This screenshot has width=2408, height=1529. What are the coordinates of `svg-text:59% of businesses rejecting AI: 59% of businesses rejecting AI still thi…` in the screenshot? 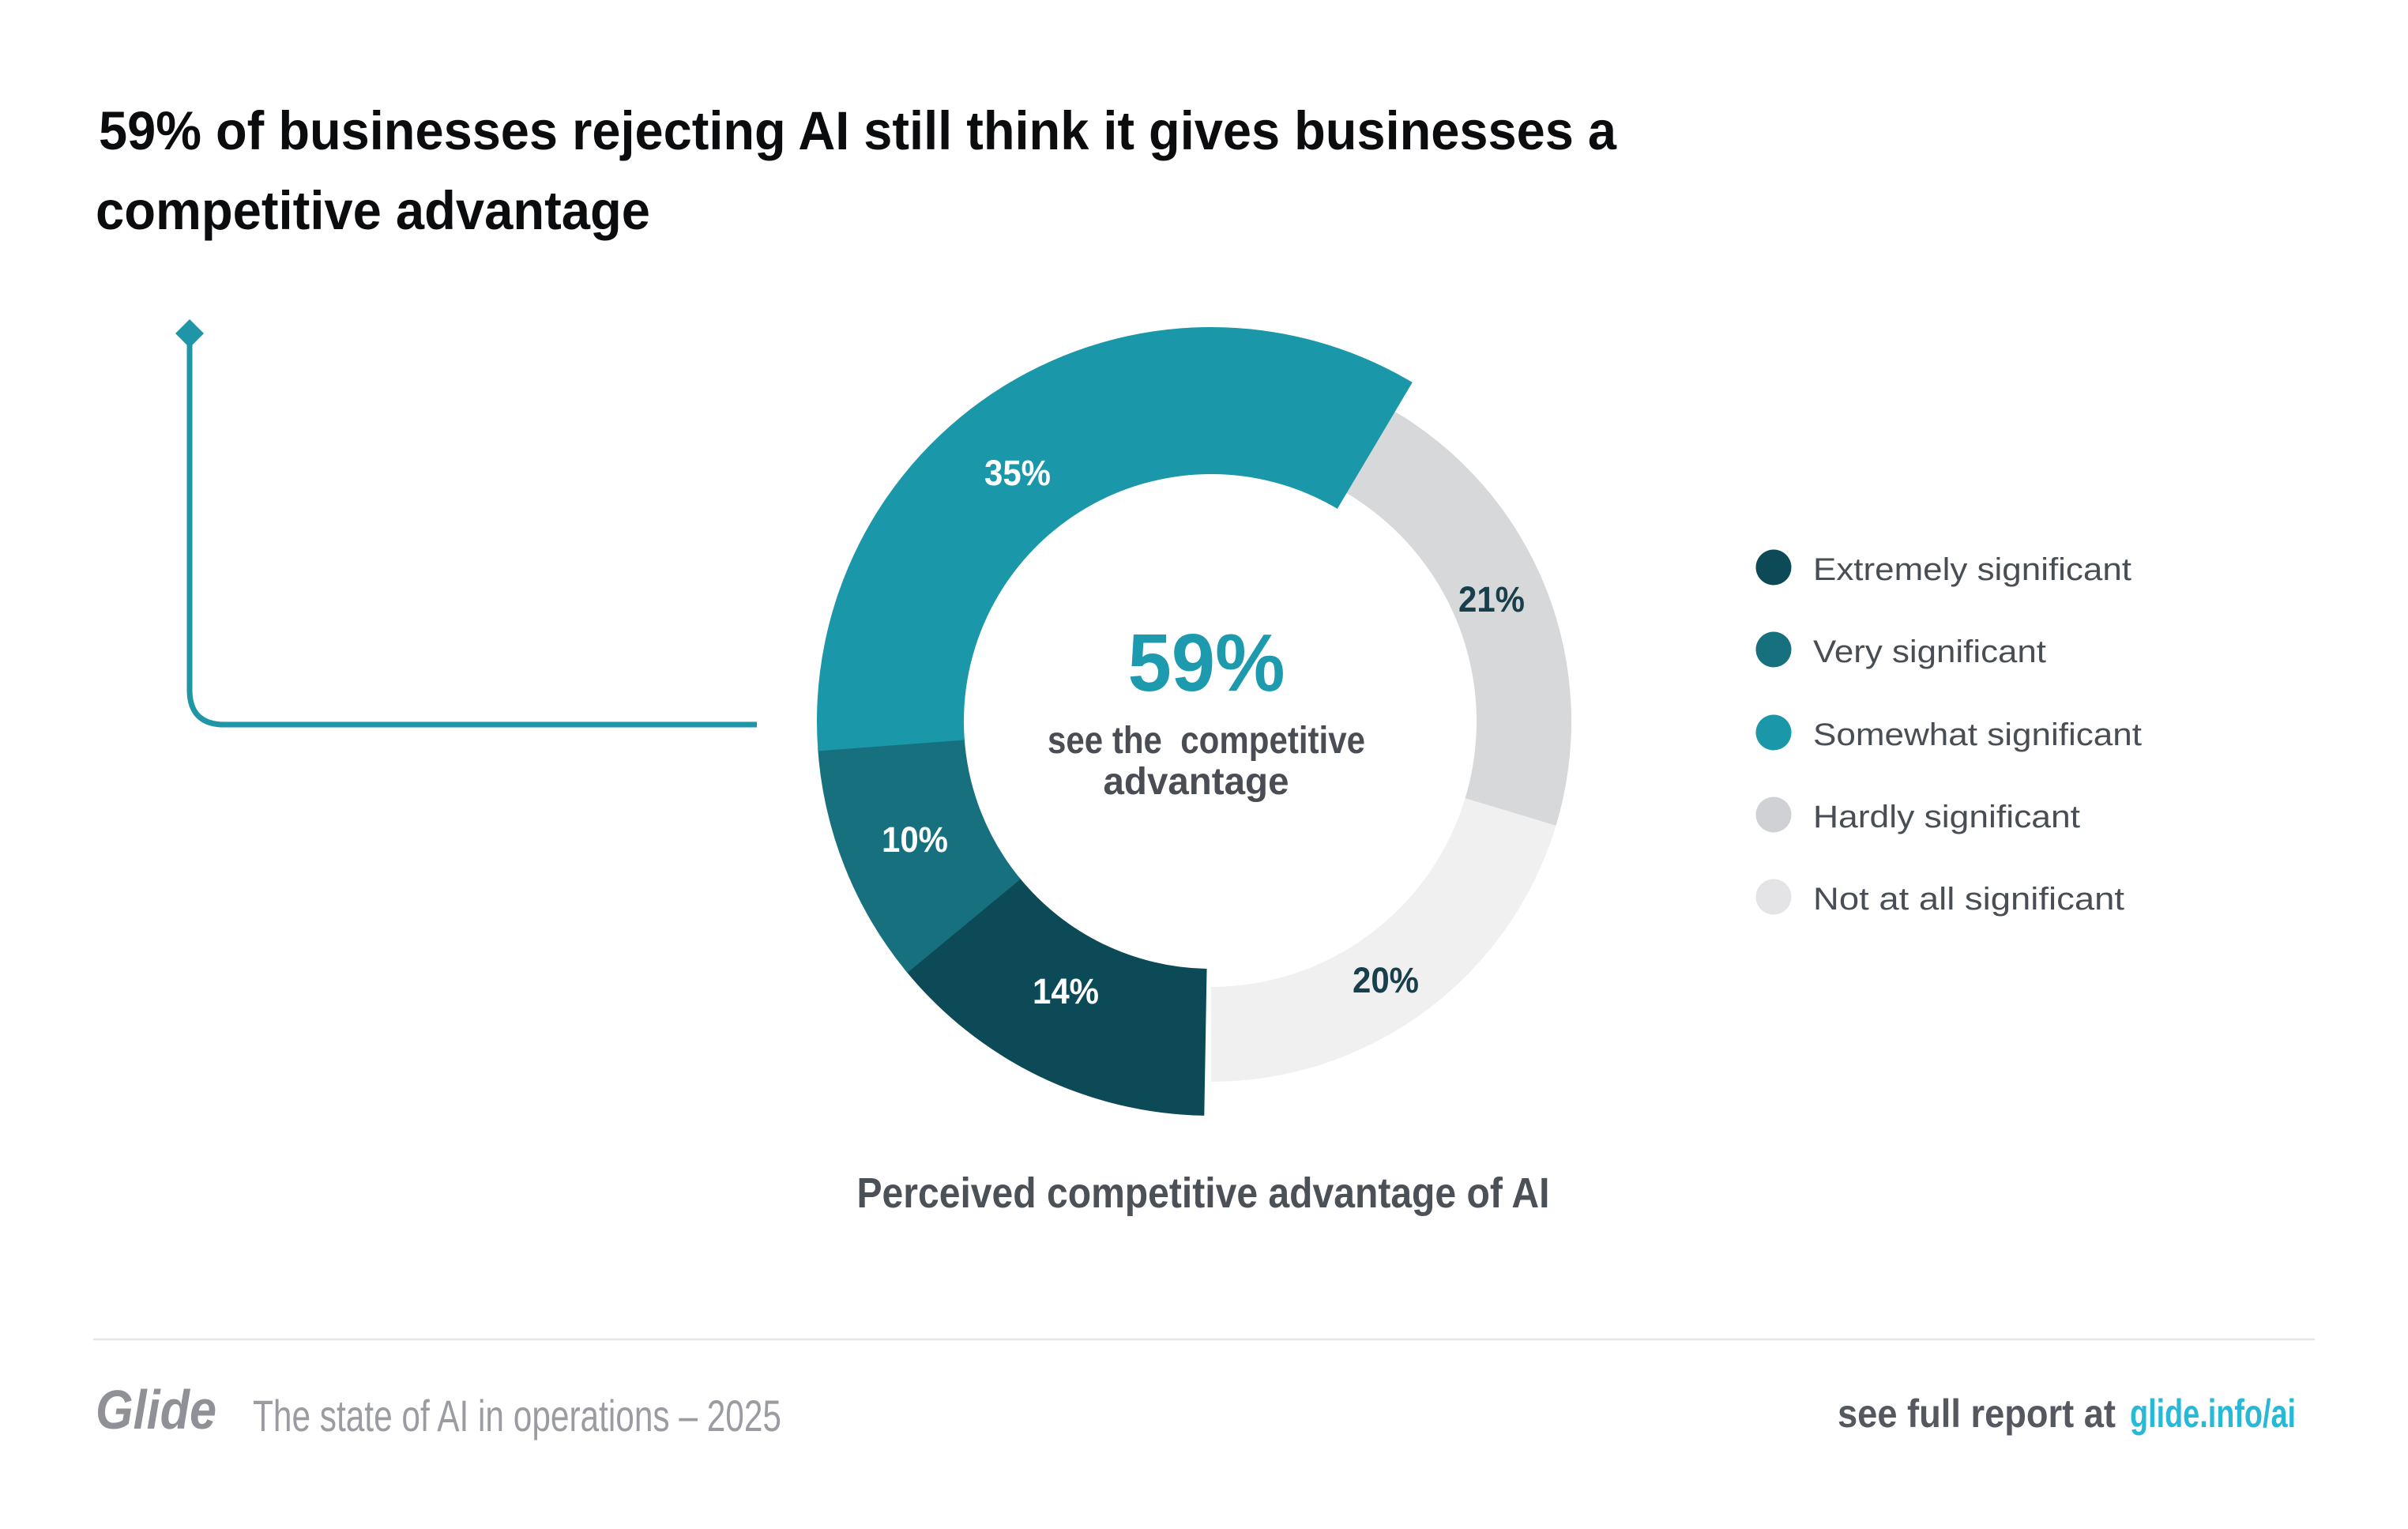 It's located at (858, 130).